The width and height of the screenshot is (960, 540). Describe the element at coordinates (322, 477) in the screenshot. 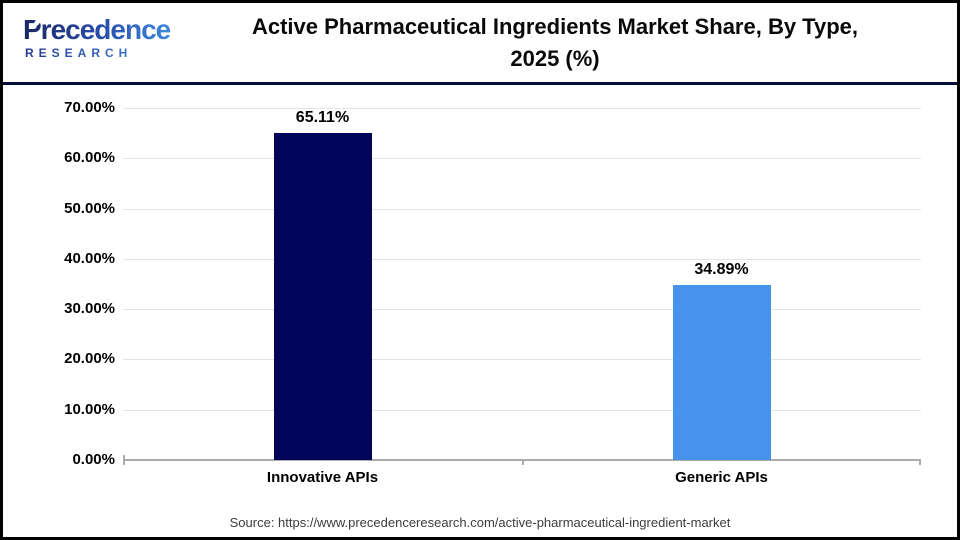

I see `category-label-innovative-apis: Innovative APIs` at that location.